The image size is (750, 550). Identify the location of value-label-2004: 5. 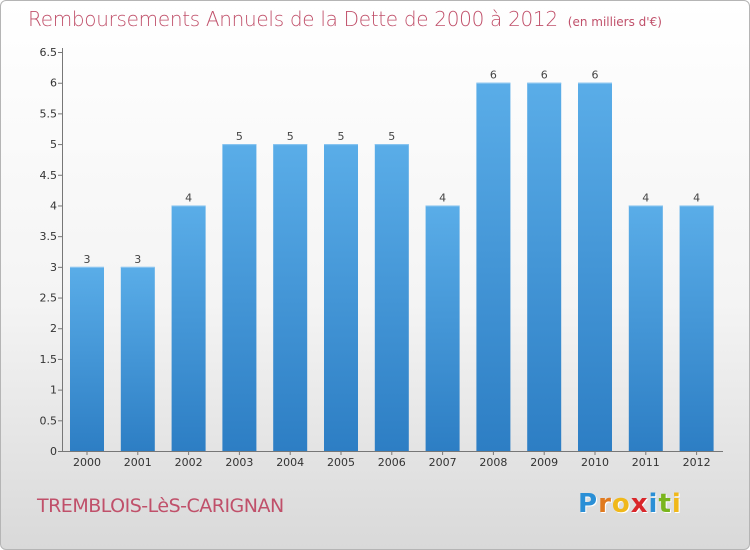
(290, 136).